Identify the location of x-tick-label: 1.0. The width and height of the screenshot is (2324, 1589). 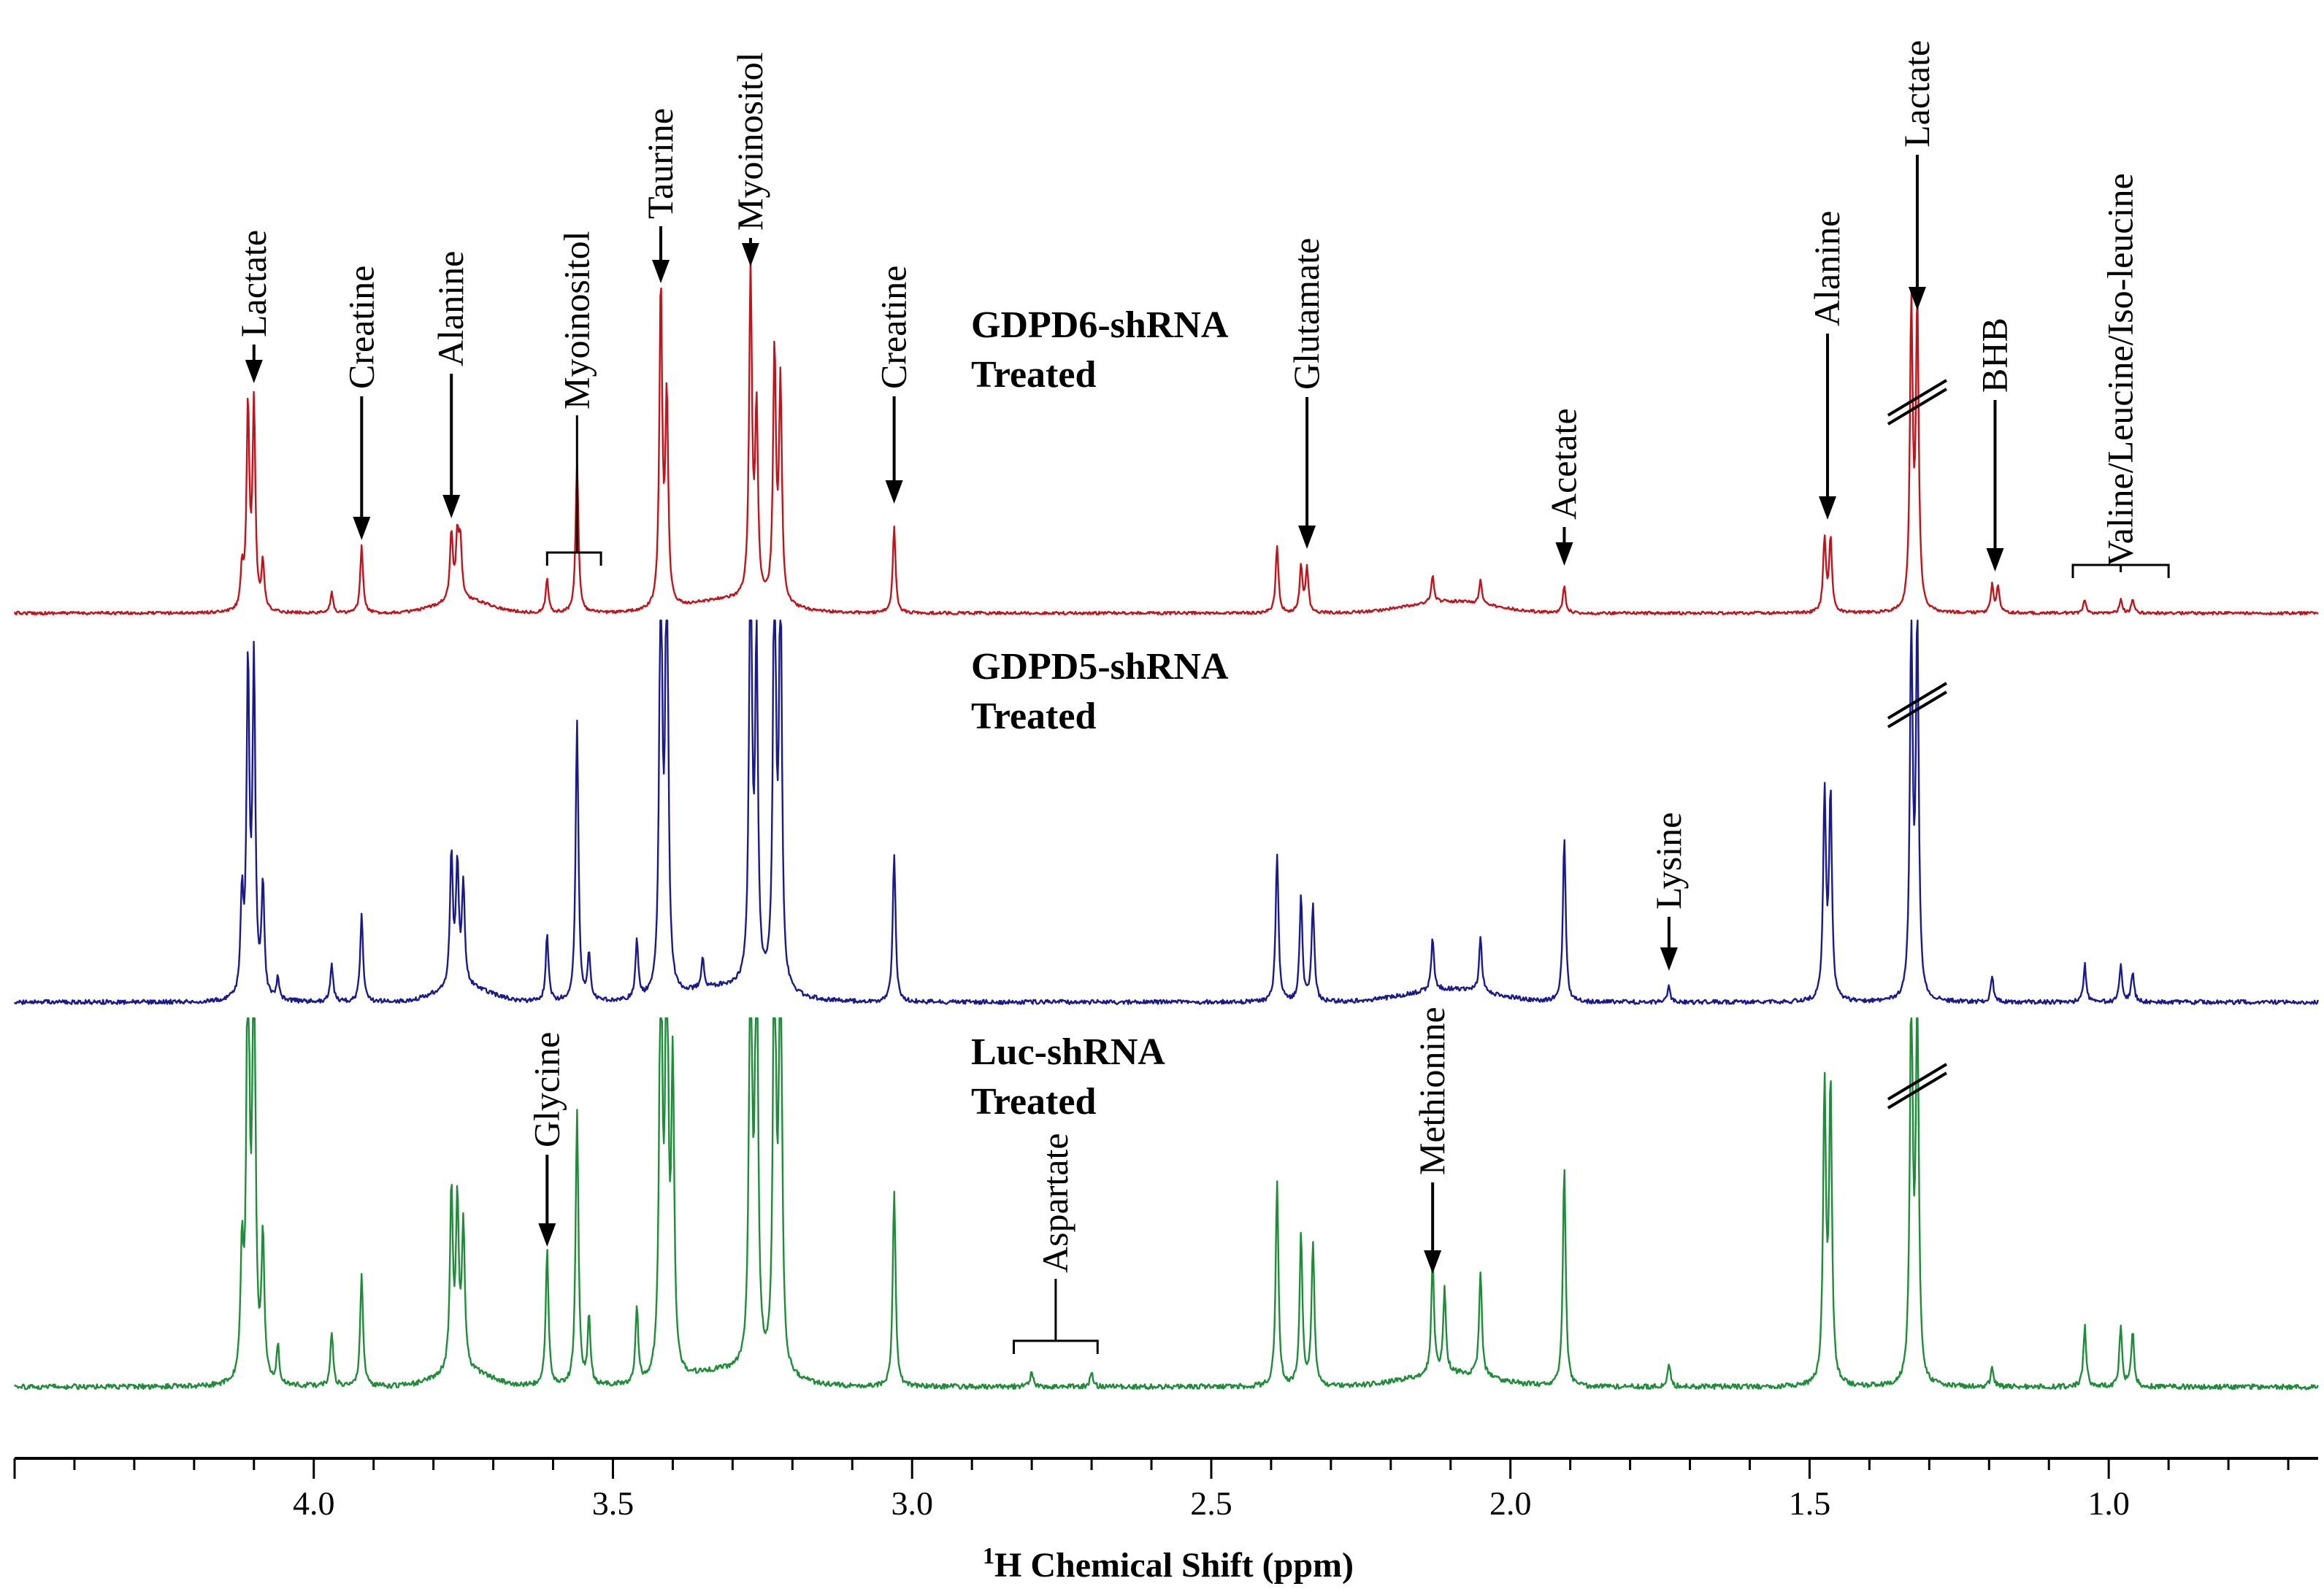
(2108, 1503).